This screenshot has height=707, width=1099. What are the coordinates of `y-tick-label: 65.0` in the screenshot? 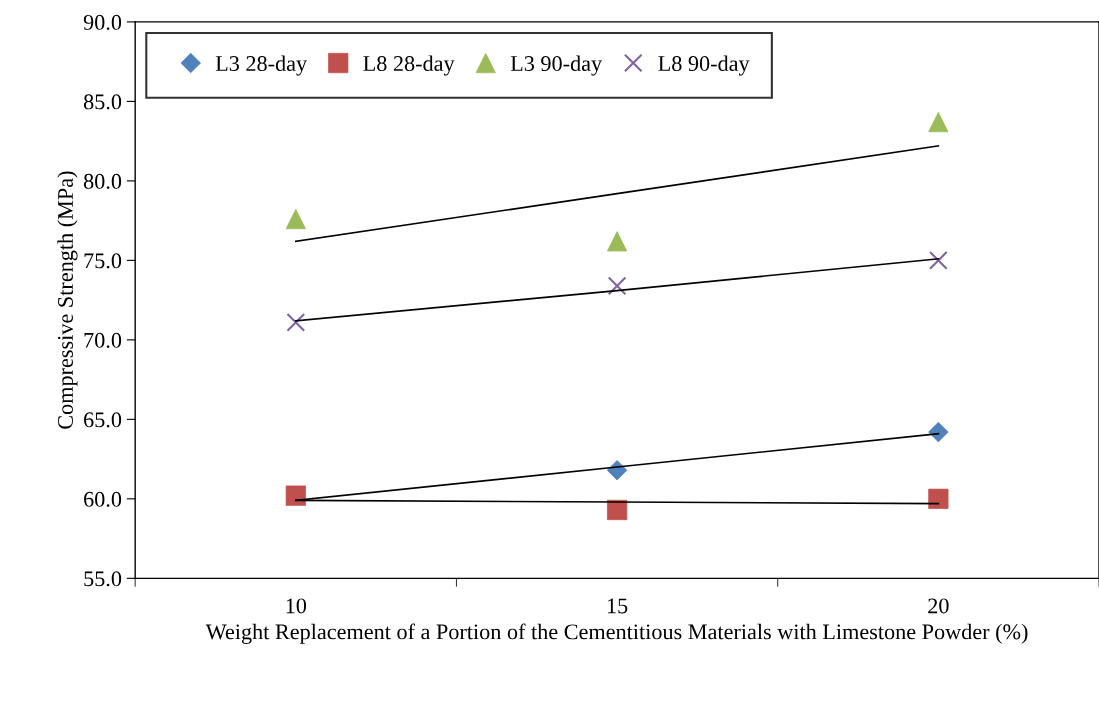 It's located at (103, 420).